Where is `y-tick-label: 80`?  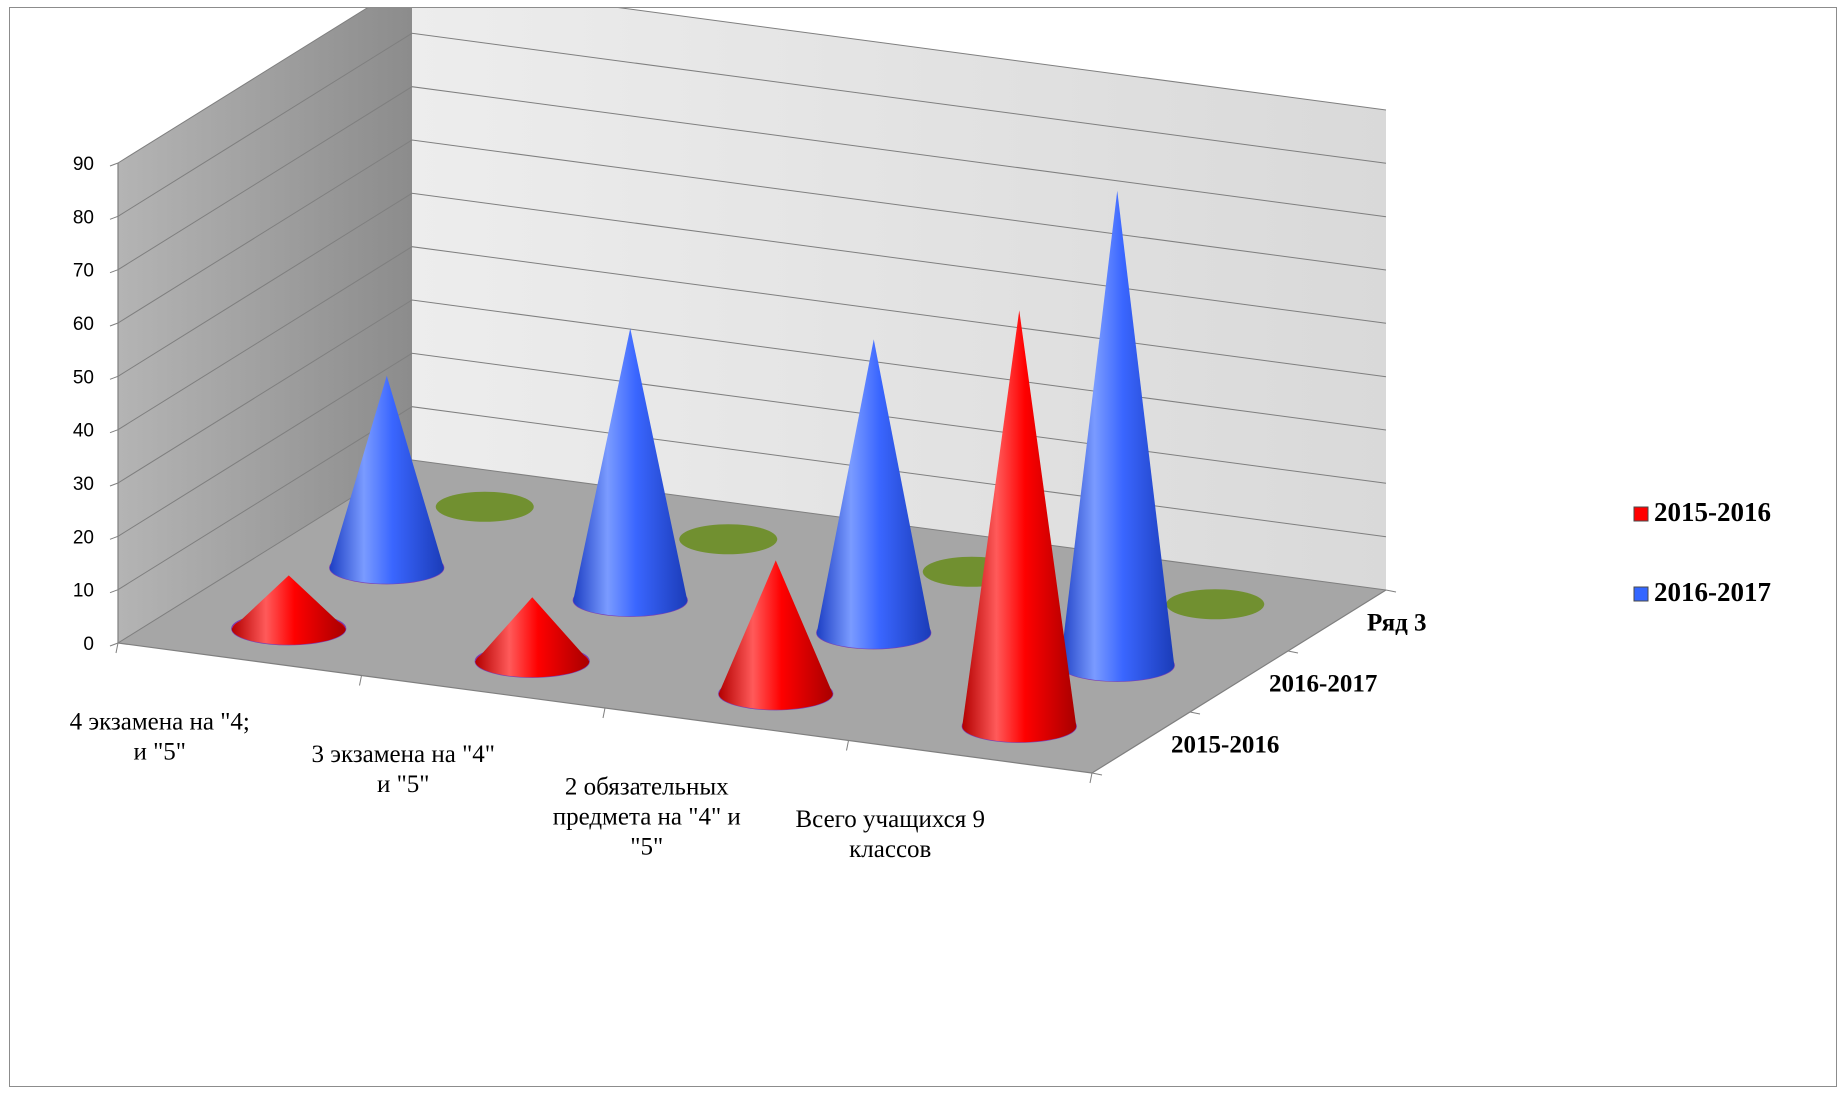 y-tick-label: 80 is located at coordinates (83, 217).